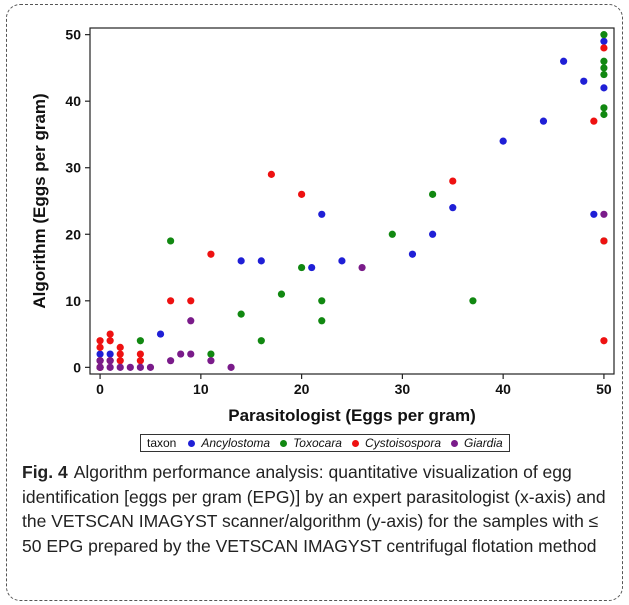  I want to click on y-tick-label: 50, so click(73, 35).